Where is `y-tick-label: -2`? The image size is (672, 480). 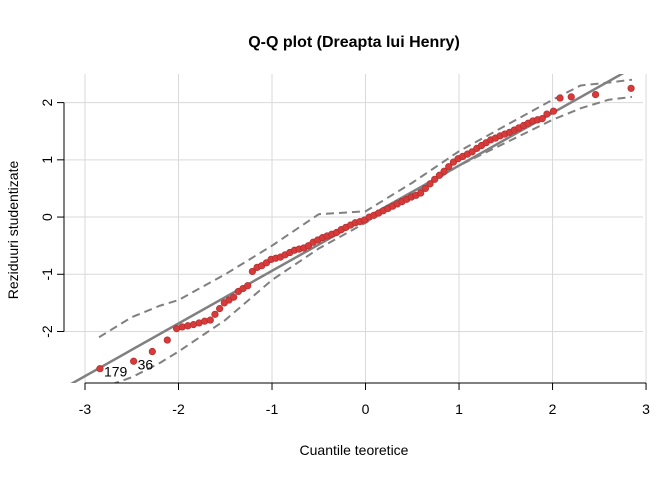 y-tick-label: -2 is located at coordinates (47, 331).